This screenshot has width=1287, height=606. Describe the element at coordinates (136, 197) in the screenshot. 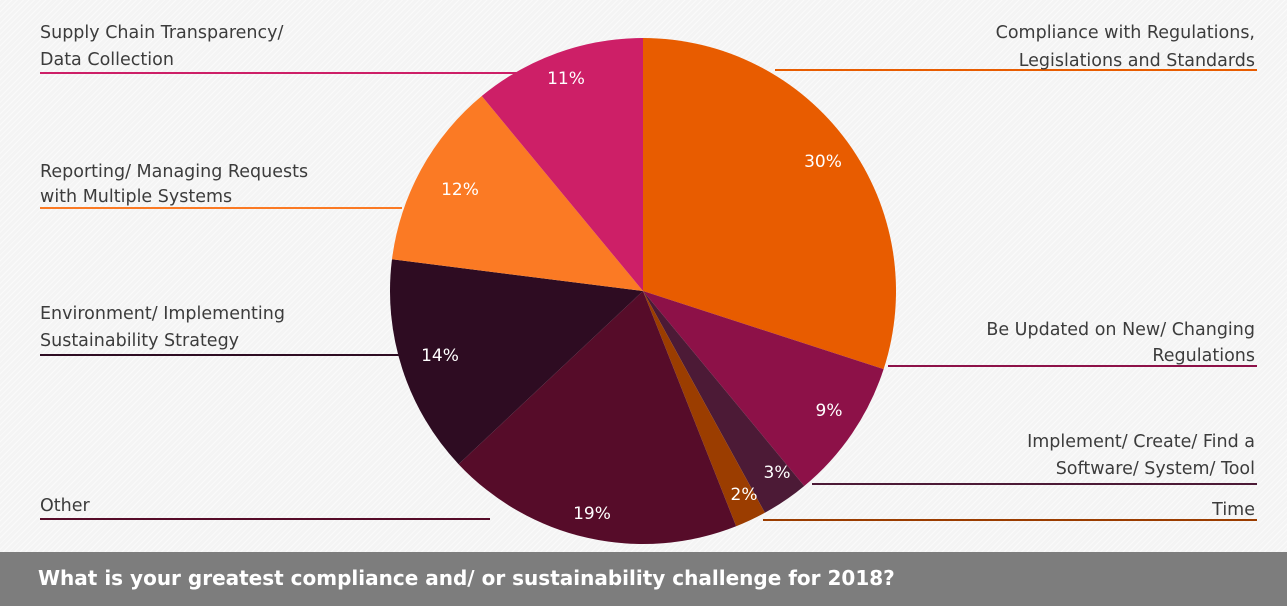

I see `slice-category-label: with Multiple Systems` at that location.